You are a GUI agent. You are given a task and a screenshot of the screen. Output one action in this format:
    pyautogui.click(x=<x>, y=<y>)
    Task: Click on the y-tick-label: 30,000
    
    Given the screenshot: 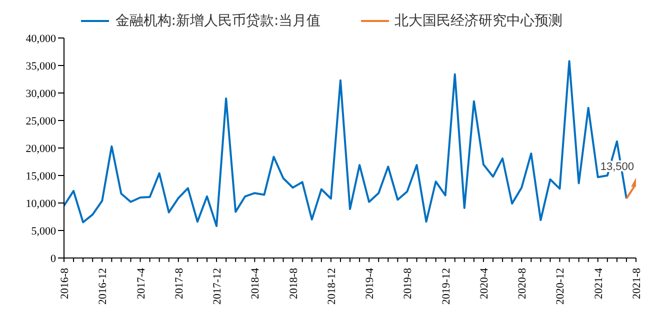 What is the action you would take?
    pyautogui.click(x=41, y=94)
    